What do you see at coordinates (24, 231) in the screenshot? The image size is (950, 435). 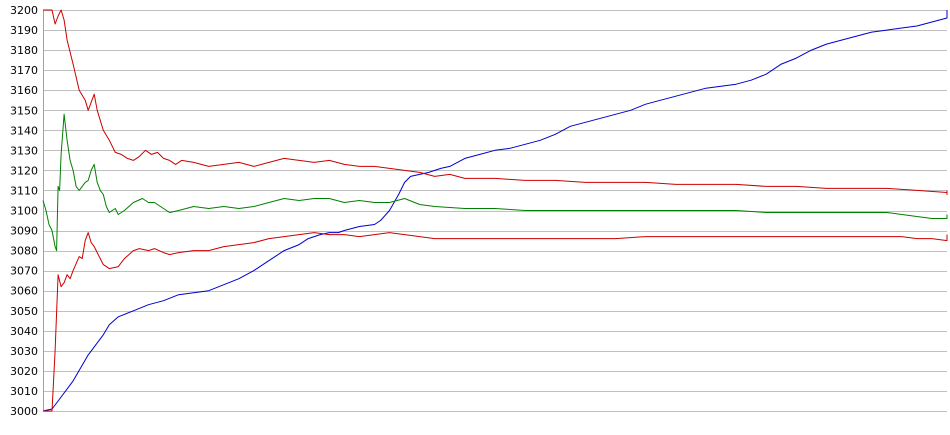 I see `y-tick-label: 3090` at bounding box center [24, 231].